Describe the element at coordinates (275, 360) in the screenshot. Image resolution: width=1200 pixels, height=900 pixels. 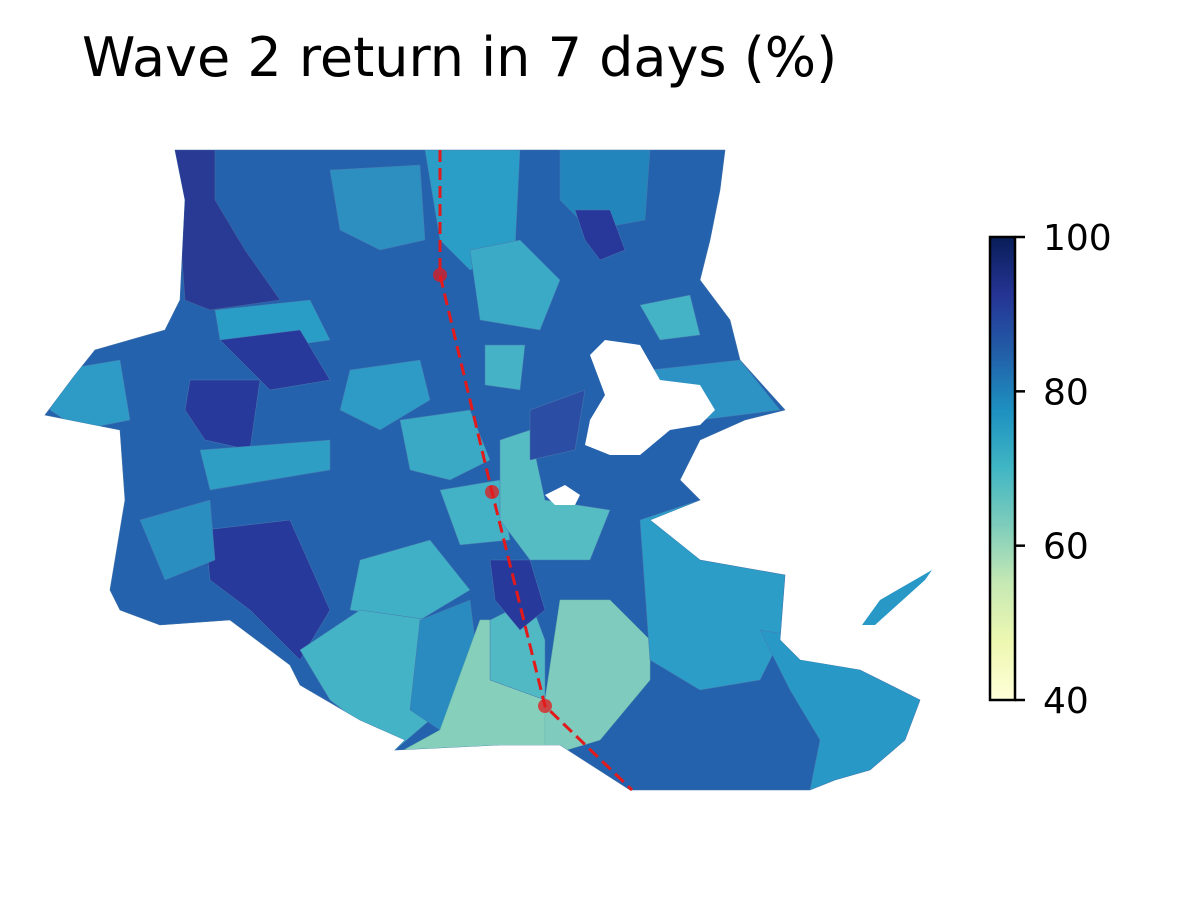
I see `region-central-dark` at that location.